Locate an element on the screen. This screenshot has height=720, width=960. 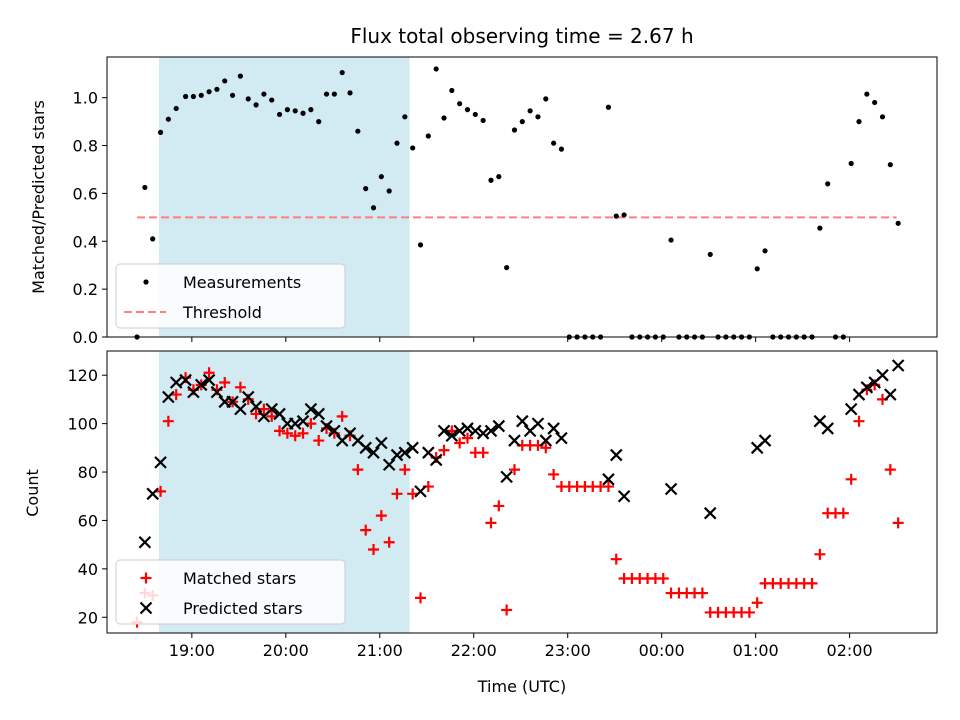
count-y-tick-label: 100 is located at coordinates (82, 424).